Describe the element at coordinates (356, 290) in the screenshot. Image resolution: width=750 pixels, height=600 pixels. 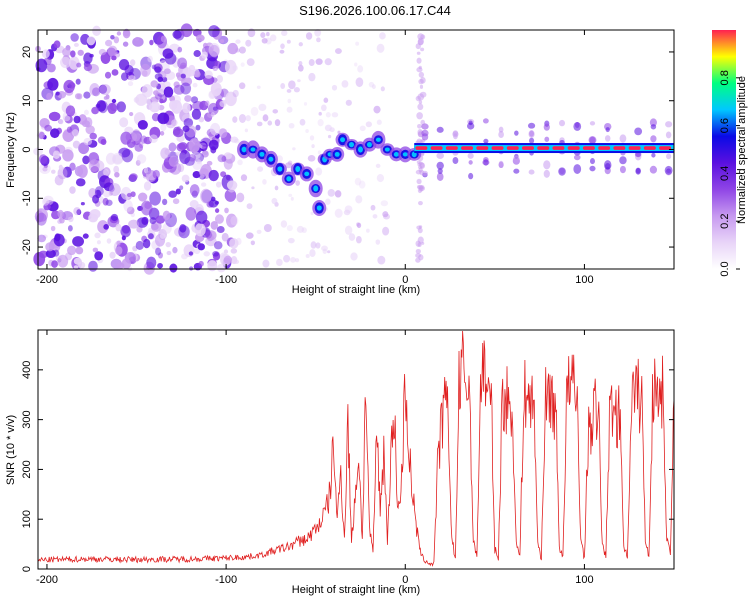
I see `spectrogram-x-axis-title: Height of straight line (km)` at that location.